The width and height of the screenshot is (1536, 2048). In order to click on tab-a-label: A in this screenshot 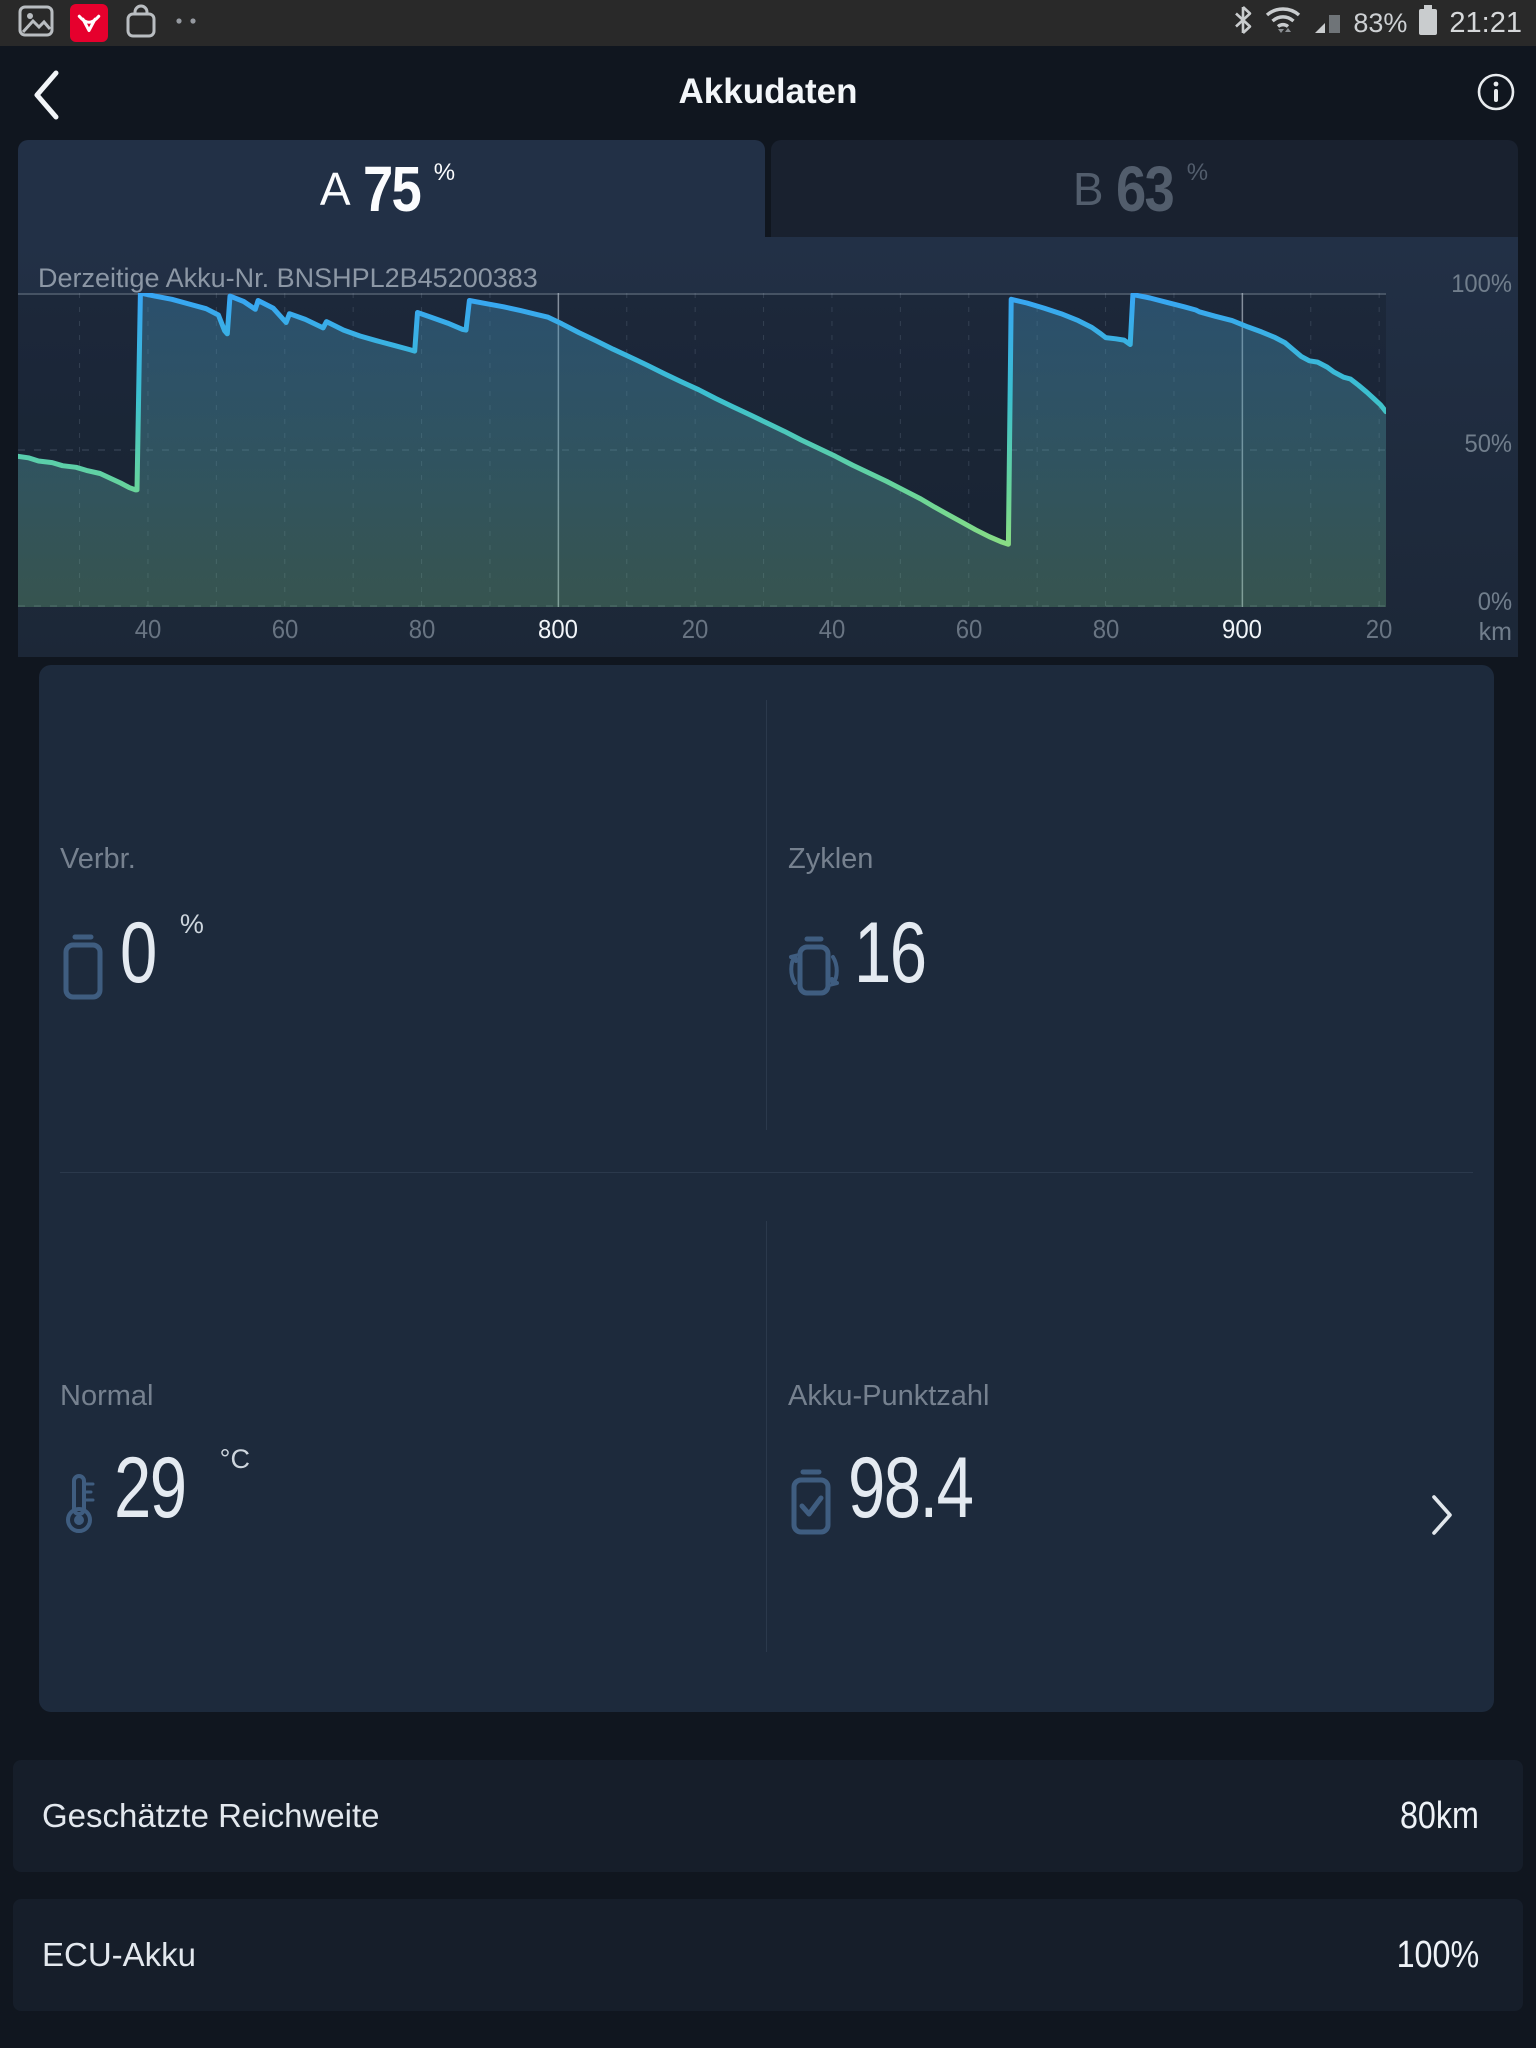, I will do `click(335, 188)`.